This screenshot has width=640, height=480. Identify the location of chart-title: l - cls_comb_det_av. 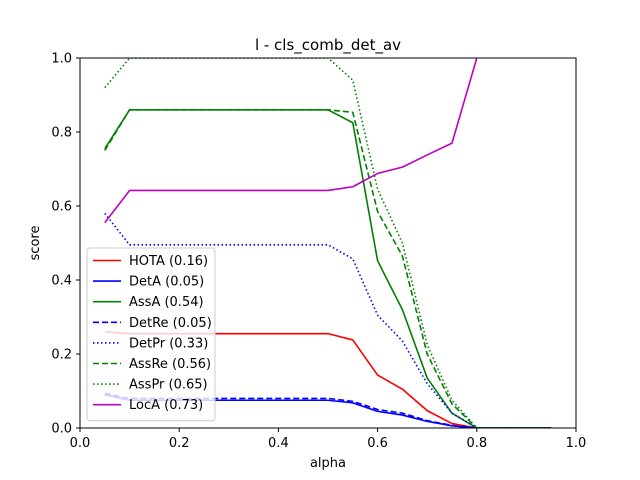
(328, 45).